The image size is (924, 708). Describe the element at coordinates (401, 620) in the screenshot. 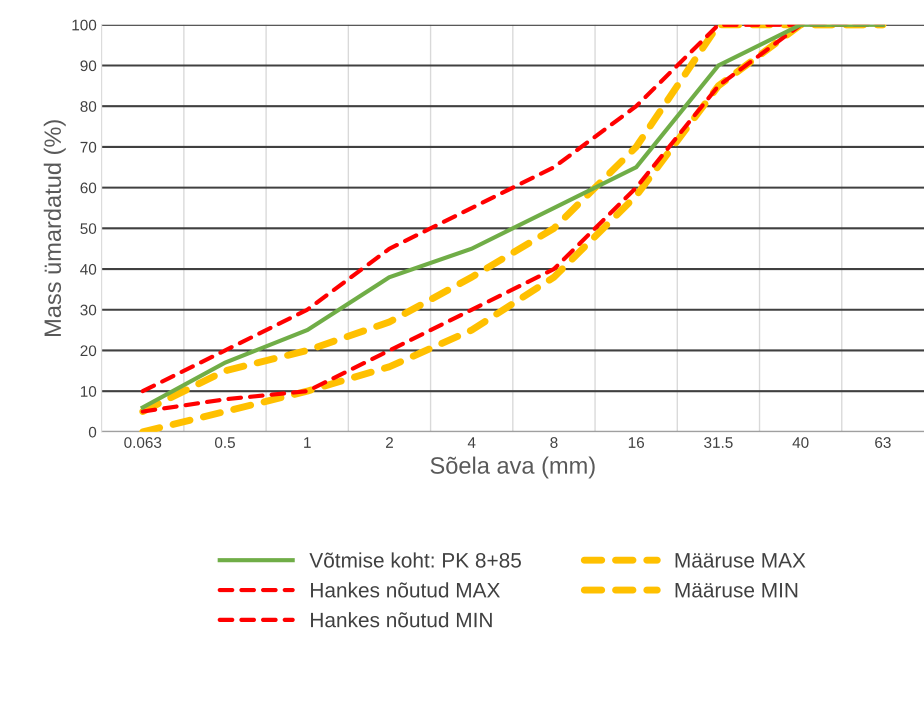

I see `legend-label: Hankes nõutud MIN` at that location.